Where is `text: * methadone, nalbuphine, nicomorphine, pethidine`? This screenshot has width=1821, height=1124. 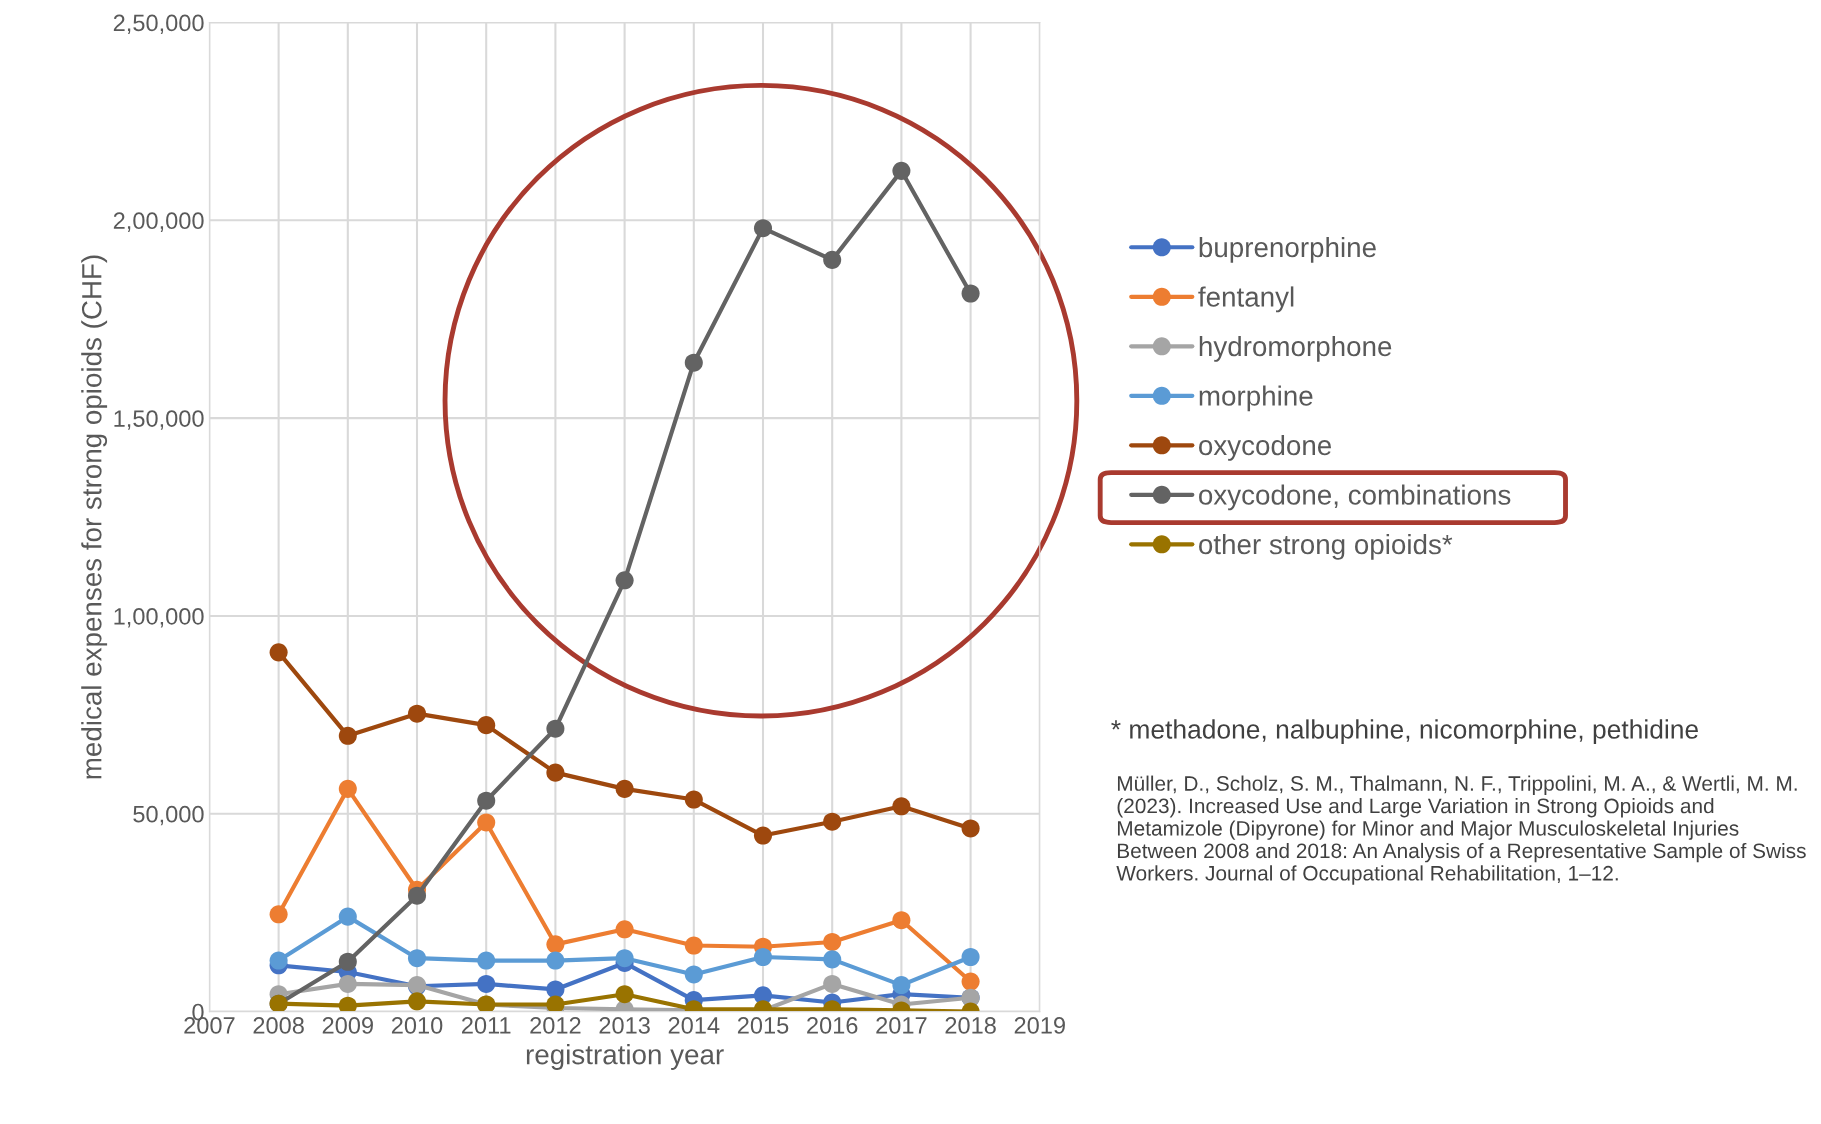 text: * methadone, nalbuphine, nicomorphine, pethidine is located at coordinates (1404, 731).